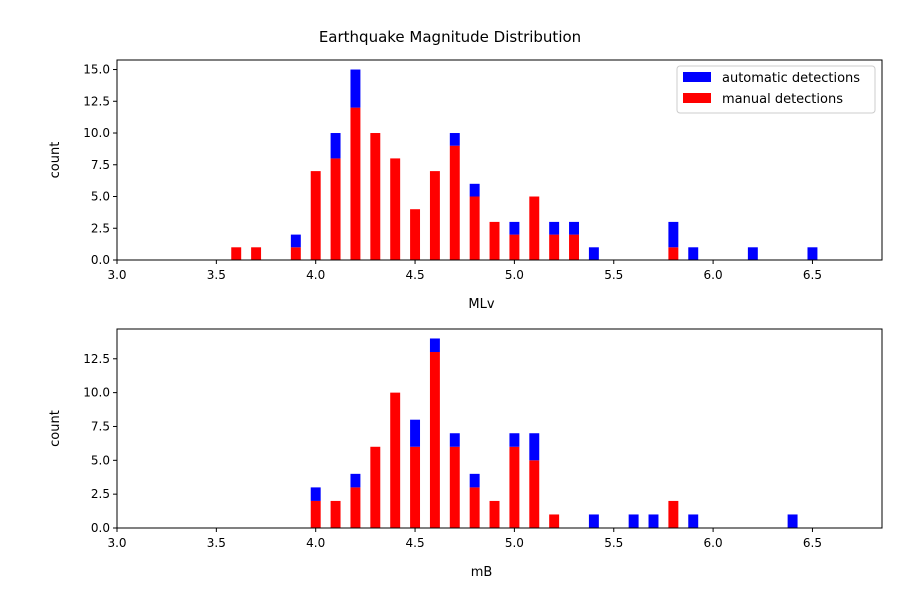 The image size is (900, 600). I want to click on legend-swatch-automatic, so click(697, 77).